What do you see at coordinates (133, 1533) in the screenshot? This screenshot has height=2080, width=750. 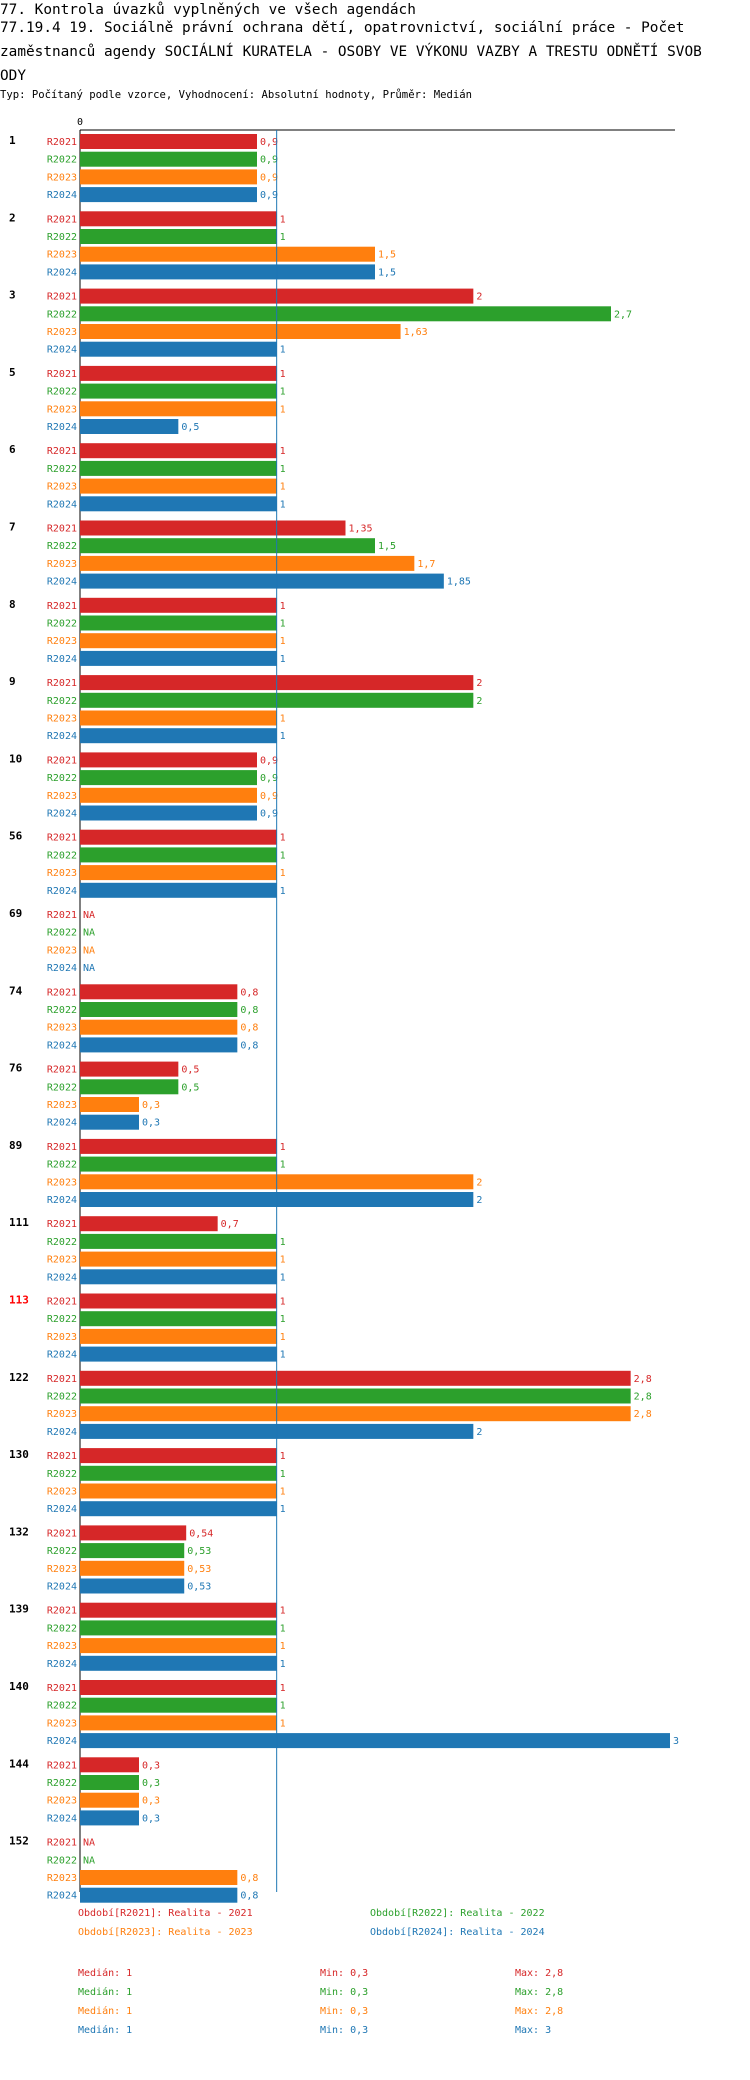 I see `bar-132-R2021` at bounding box center [133, 1533].